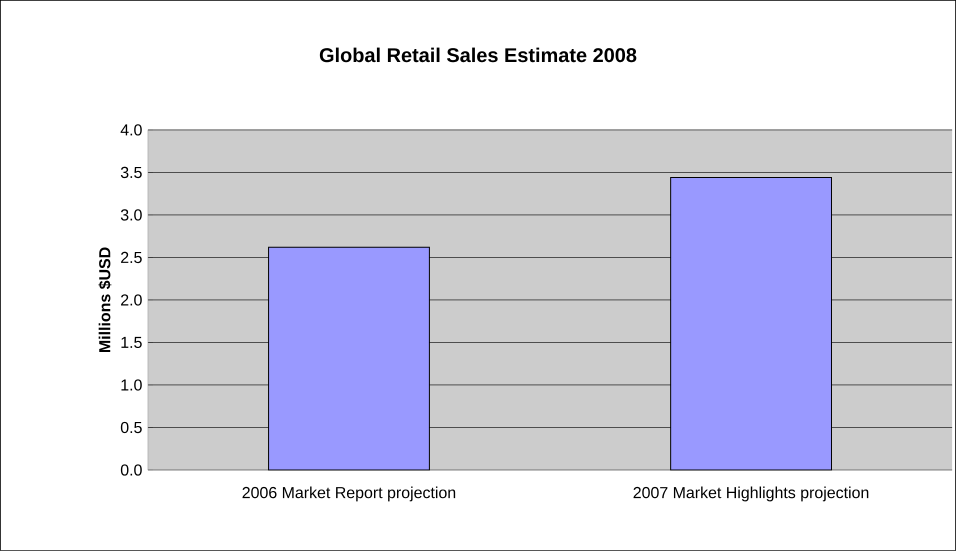 This screenshot has width=956, height=551. I want to click on y-tick-label: 3.5, so click(131, 172).